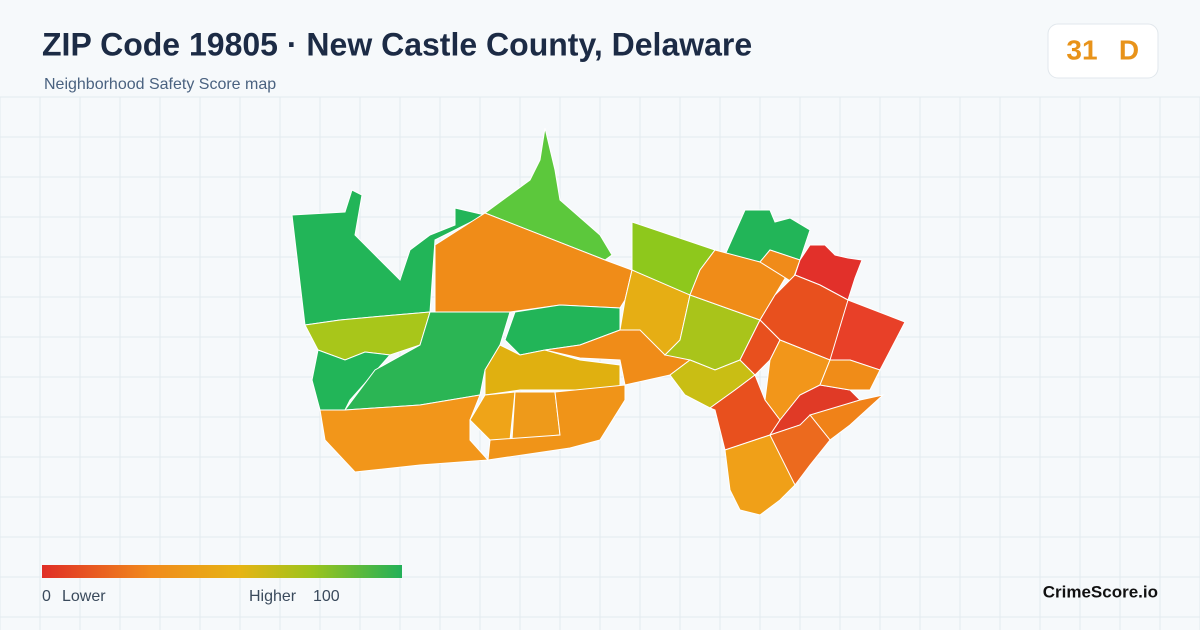  Describe the element at coordinates (84, 596) in the screenshot. I see `legend-min-label: Lower` at that location.